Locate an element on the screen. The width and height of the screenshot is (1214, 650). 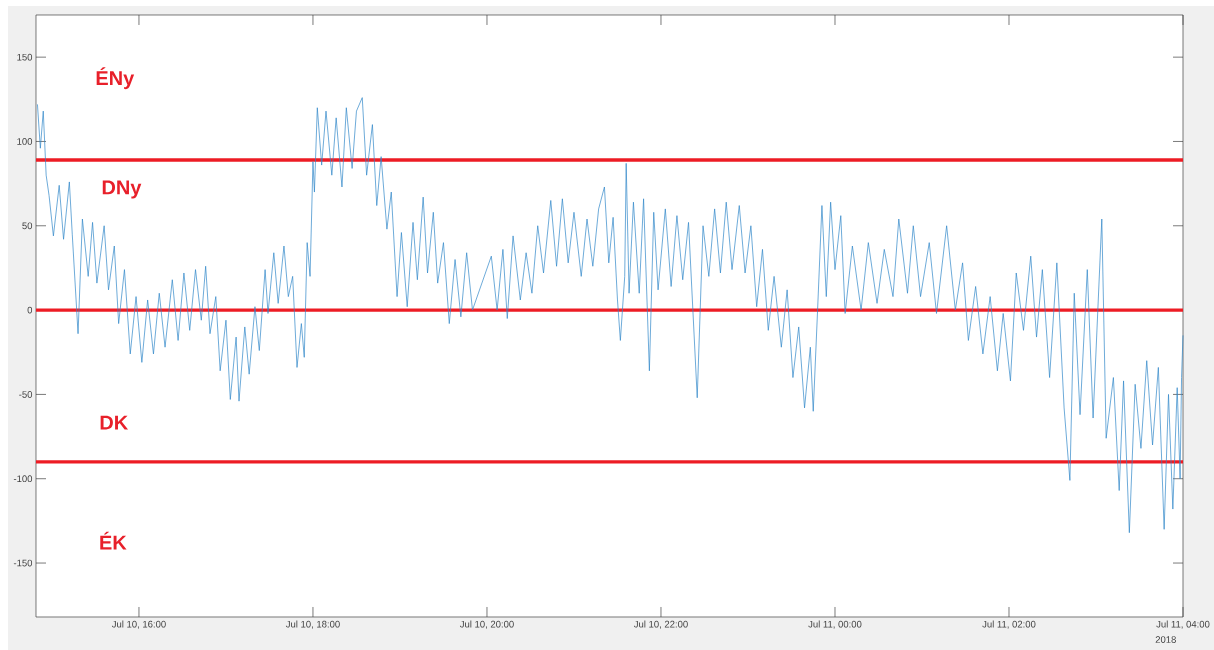
annotation: ÉK is located at coordinates (113, 540).